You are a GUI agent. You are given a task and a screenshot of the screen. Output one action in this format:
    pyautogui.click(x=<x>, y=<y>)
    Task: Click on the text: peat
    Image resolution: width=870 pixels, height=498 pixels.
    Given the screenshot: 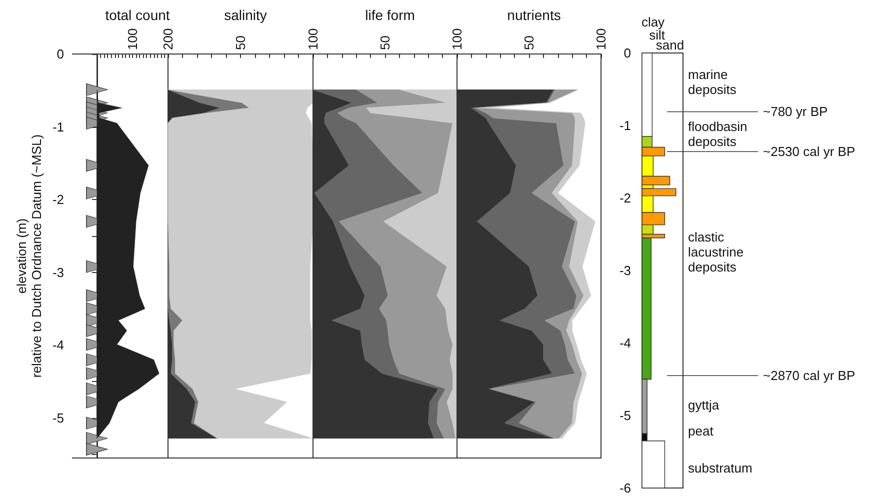 What is the action you would take?
    pyautogui.click(x=701, y=431)
    